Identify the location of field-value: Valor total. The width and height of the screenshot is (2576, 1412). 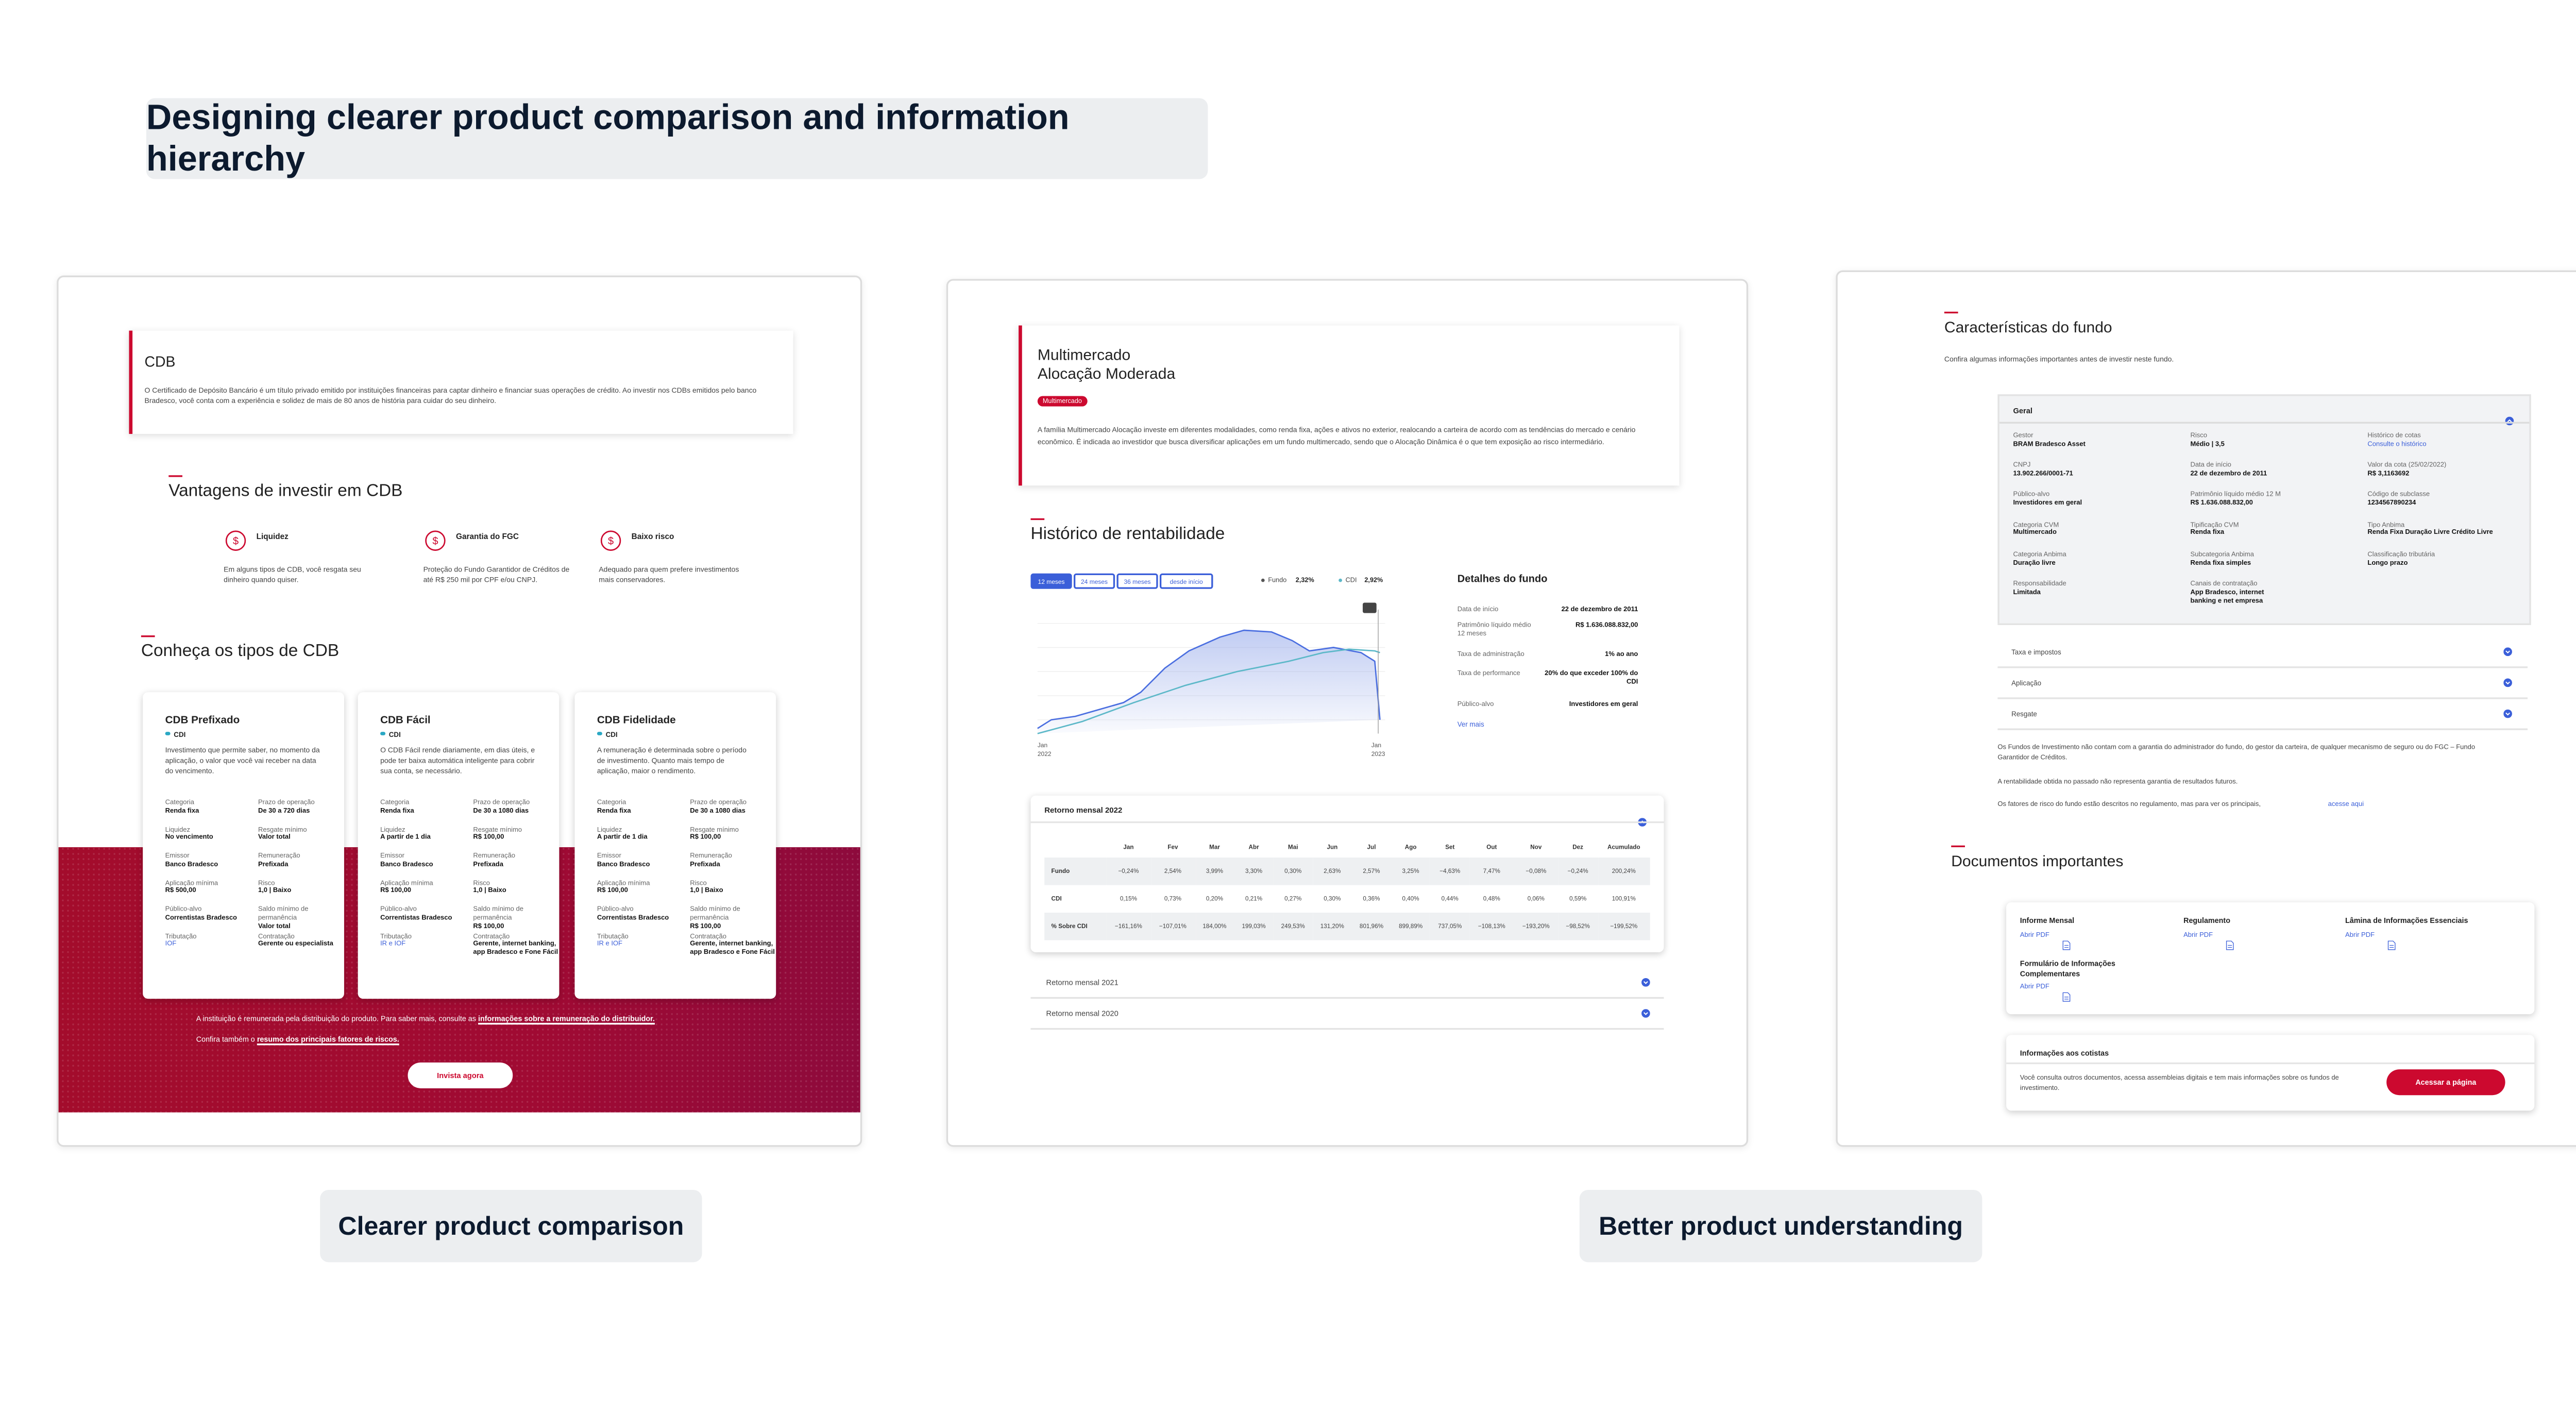
(274, 925).